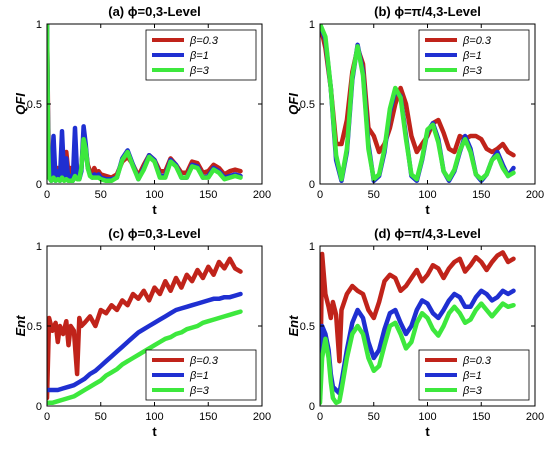  Describe the element at coordinates (154, 233) in the screenshot. I see `panel-title: (c) ϕ=0,3-Level` at that location.